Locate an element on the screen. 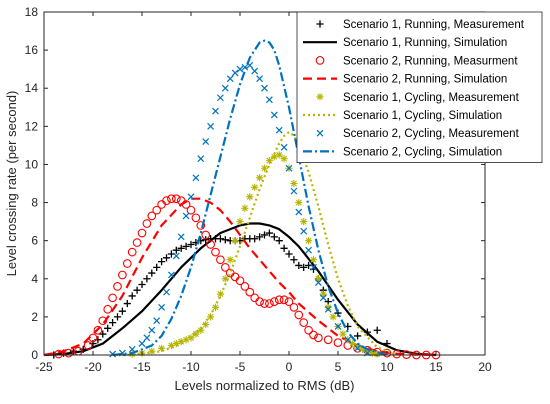  y-tick-label: 2 is located at coordinates (34, 317).